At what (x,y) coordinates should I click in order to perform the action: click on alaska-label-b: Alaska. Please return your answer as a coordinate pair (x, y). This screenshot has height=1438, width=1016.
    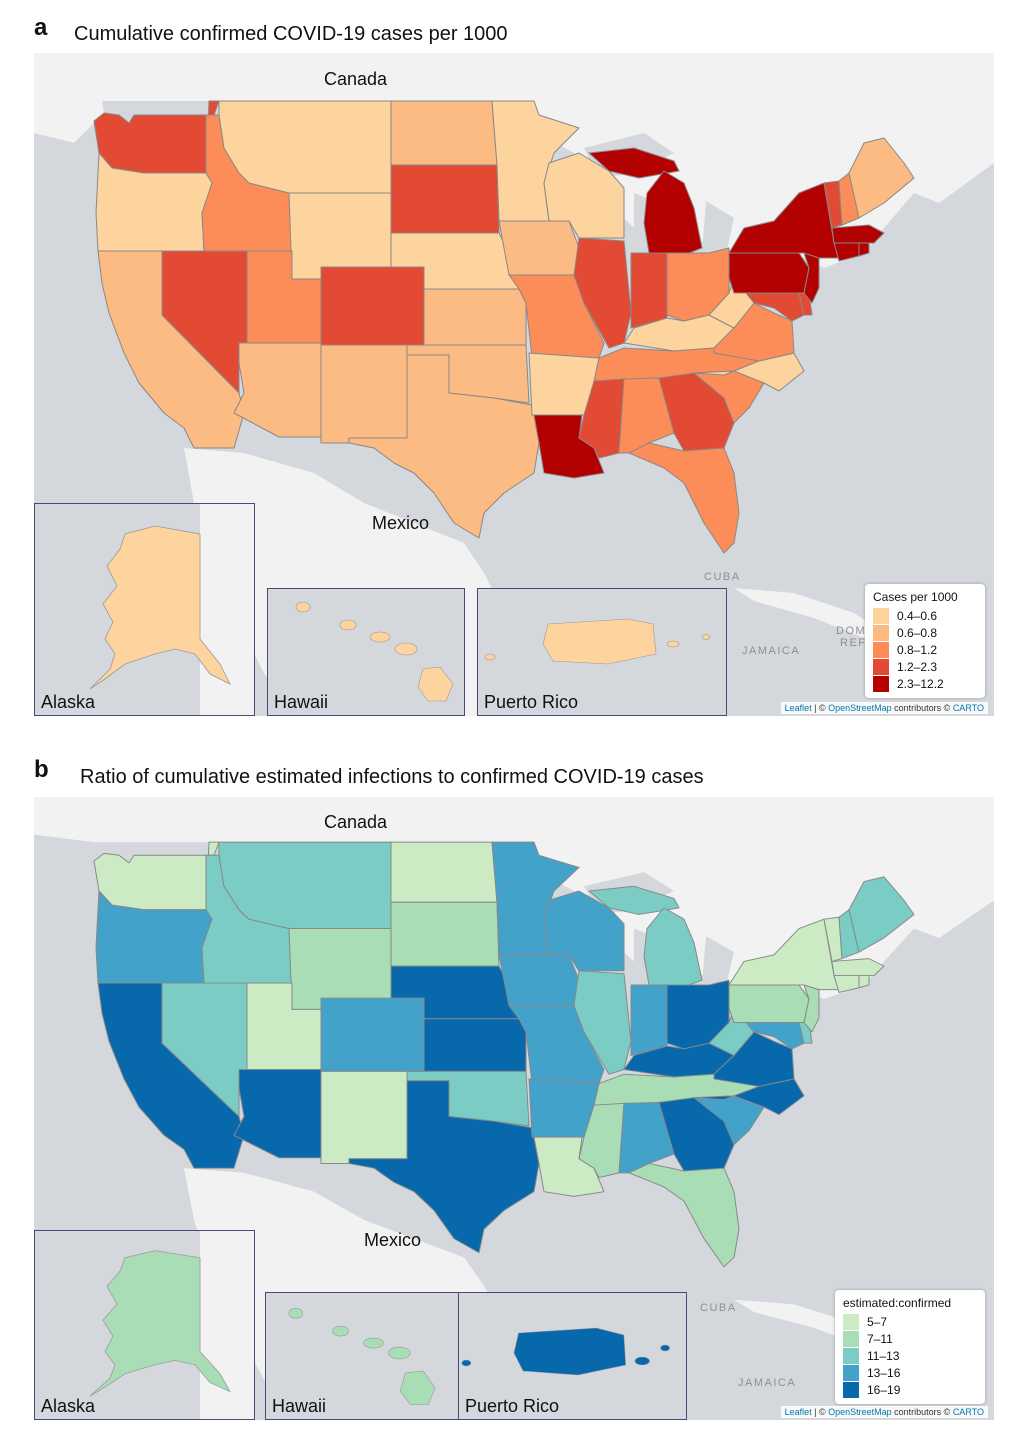
    Looking at the image, I should click on (68, 1406).